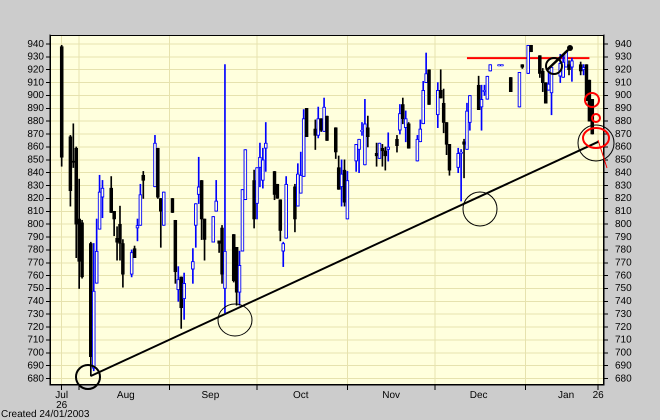  What do you see at coordinates (35, 172) in the screenshot?
I see `y-tick-label: 840` at bounding box center [35, 172].